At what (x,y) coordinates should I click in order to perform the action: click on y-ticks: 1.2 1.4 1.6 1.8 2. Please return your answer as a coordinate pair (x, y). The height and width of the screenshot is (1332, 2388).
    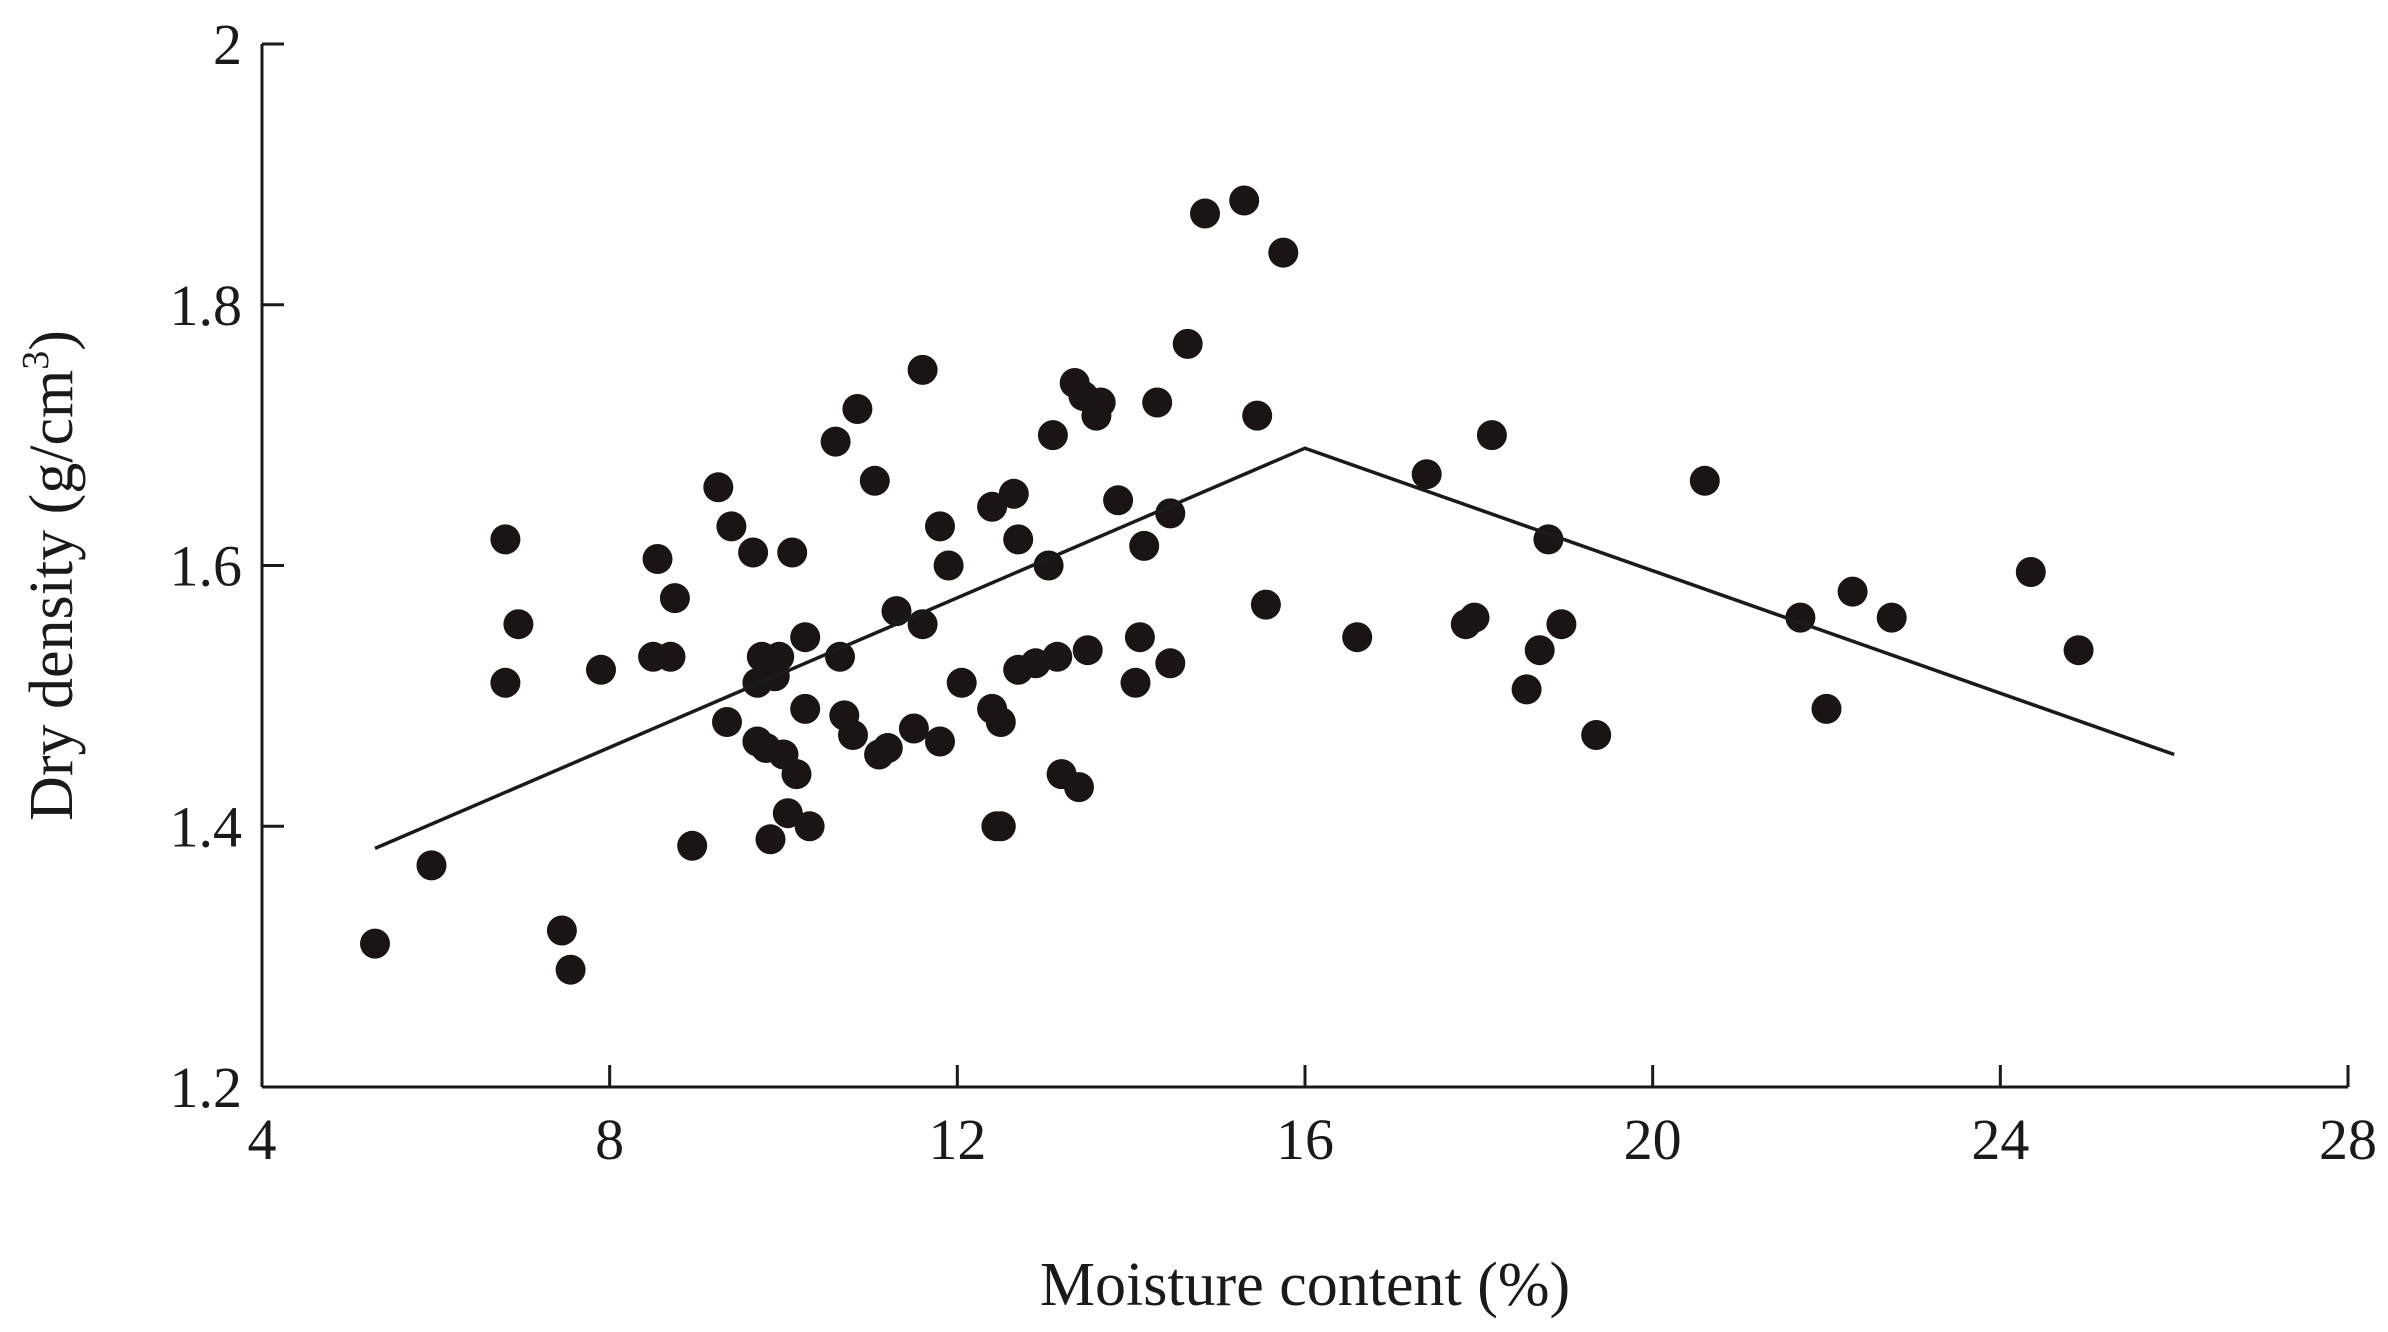
    Looking at the image, I should click on (227, 566).